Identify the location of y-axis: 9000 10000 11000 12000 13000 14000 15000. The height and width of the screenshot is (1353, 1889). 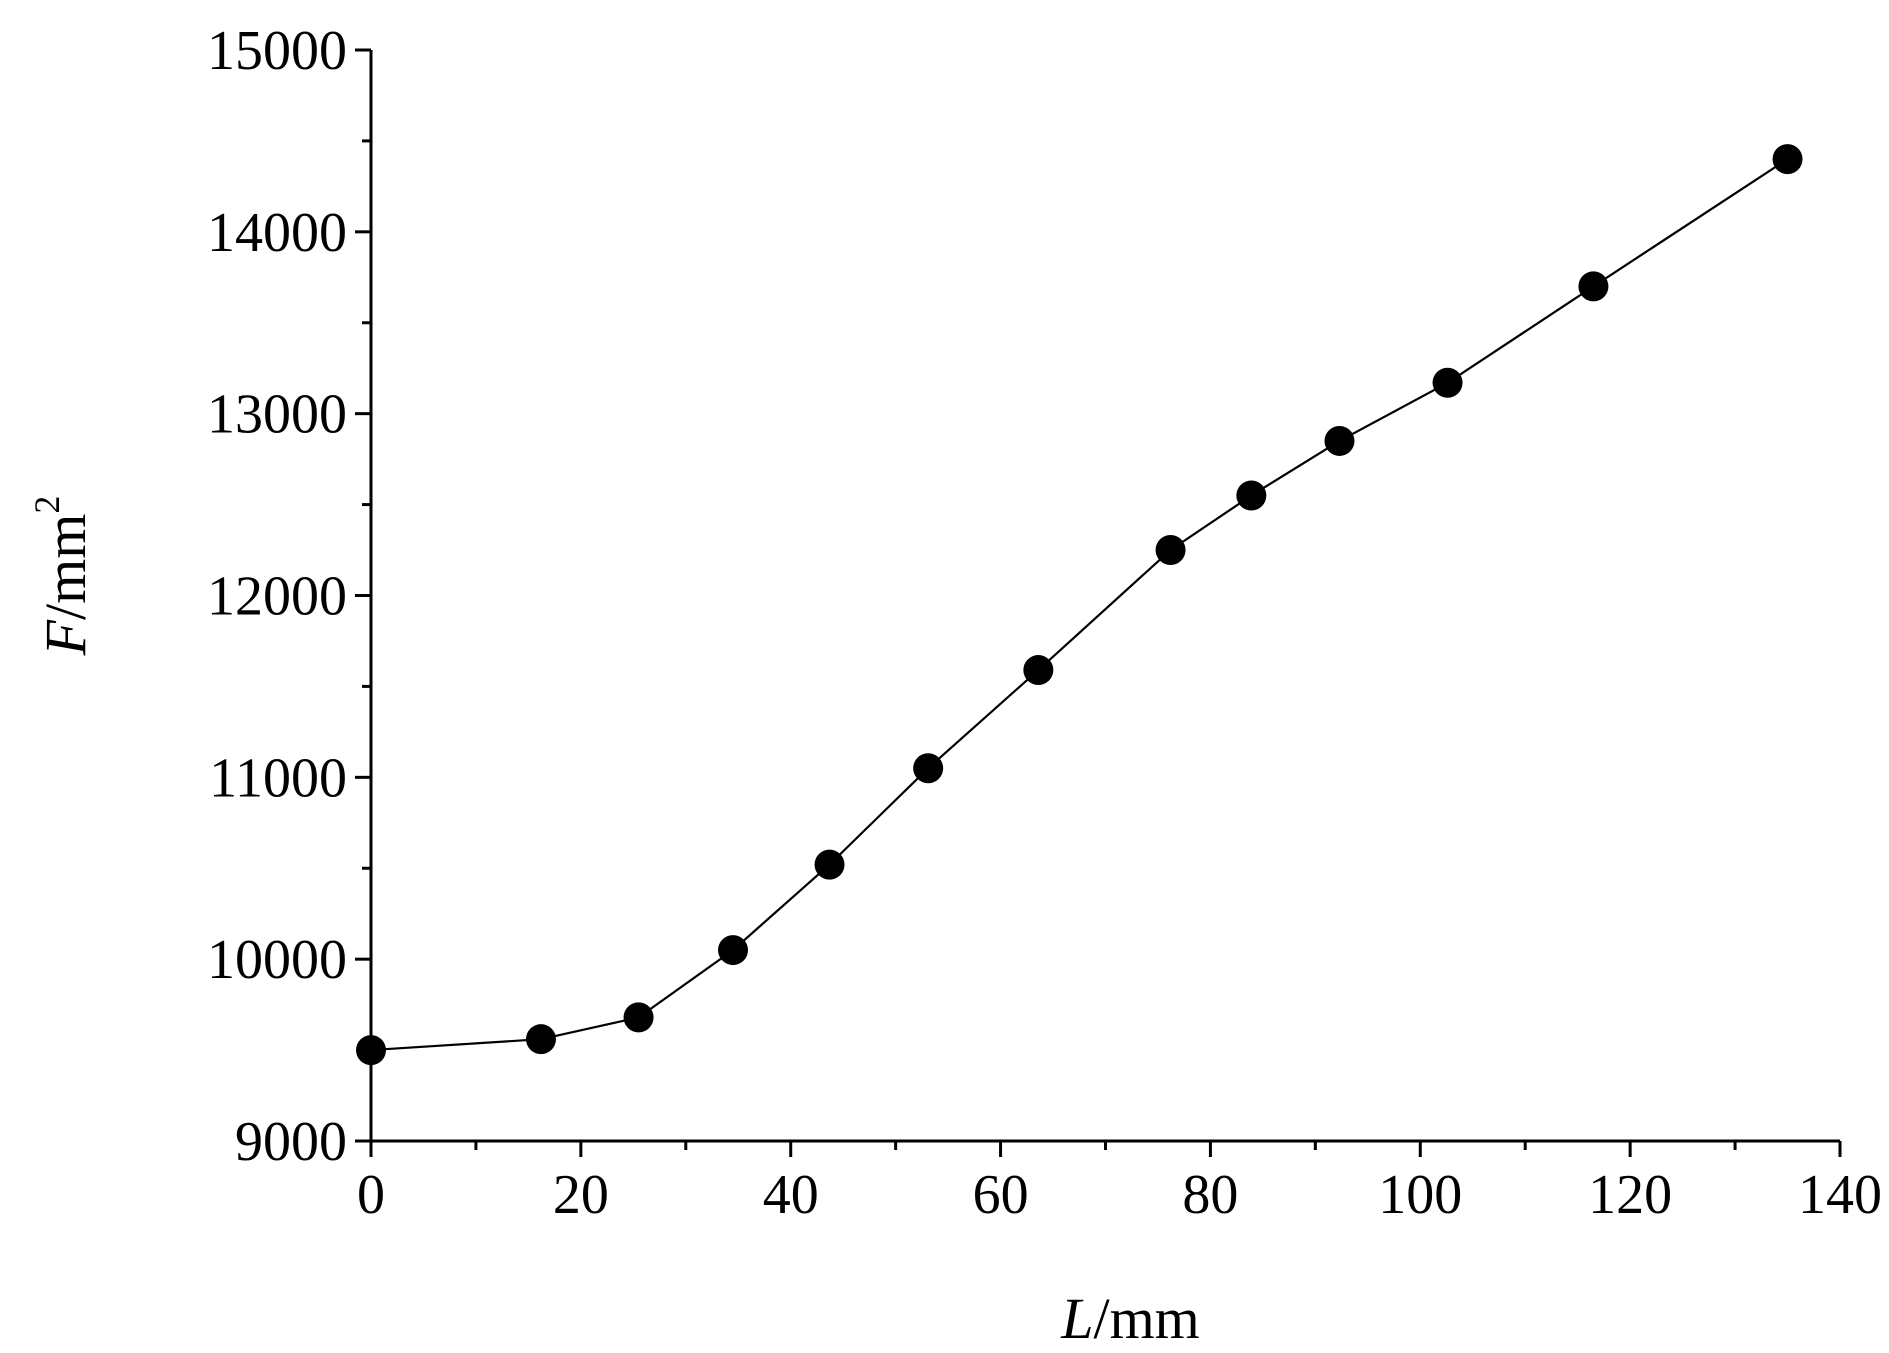
(290, 596).